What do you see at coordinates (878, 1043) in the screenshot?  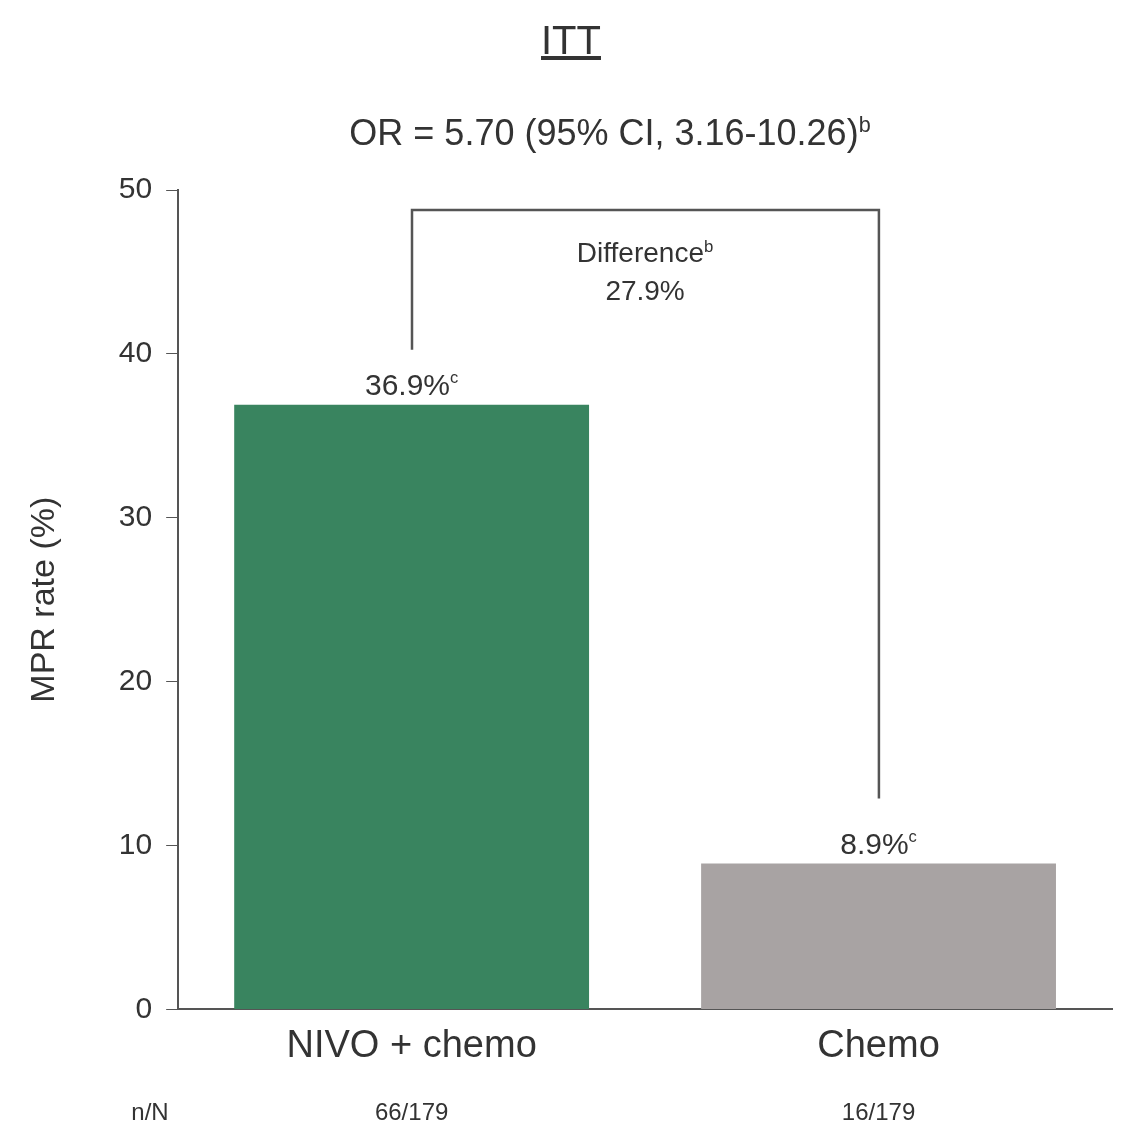 I see `x-tick-label: Chemo` at bounding box center [878, 1043].